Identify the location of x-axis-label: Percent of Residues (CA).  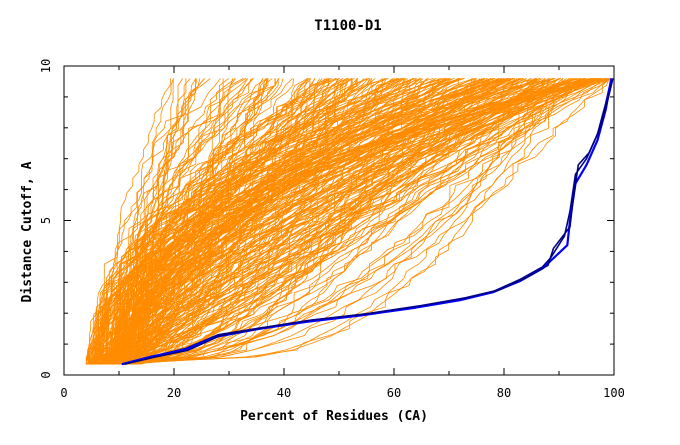
(334, 416).